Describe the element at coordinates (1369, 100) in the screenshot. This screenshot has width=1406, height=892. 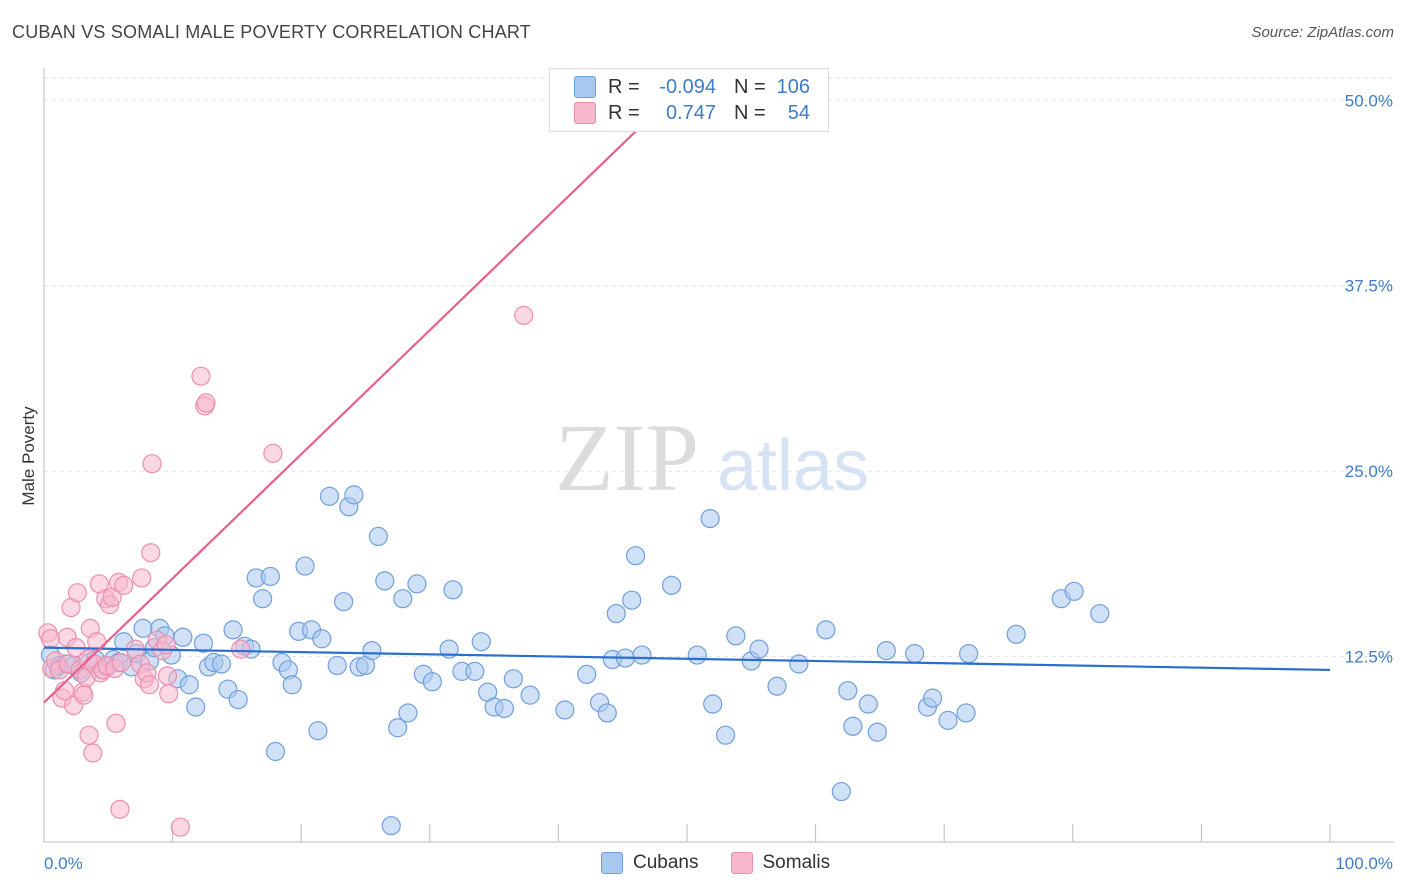
I see `y-tick-label: 50.0%` at that location.